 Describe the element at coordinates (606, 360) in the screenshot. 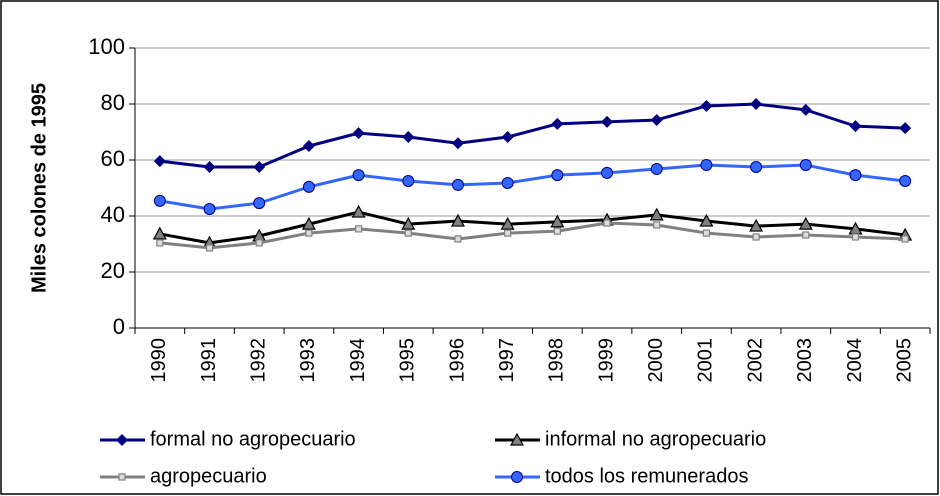

I see `x-tick-label: 1999` at that location.